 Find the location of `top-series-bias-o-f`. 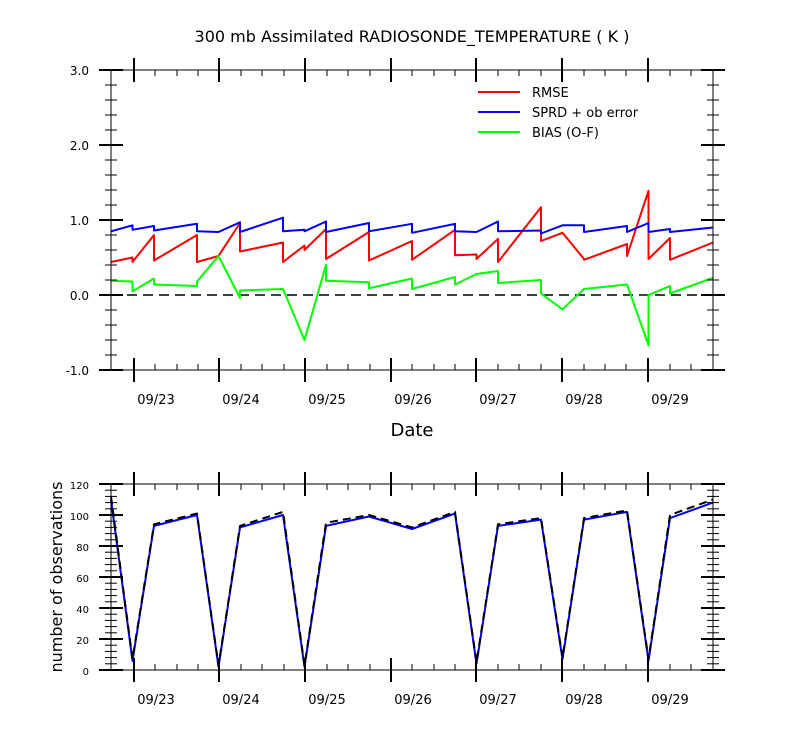

top-series-bias-o-f is located at coordinates (412, 301).